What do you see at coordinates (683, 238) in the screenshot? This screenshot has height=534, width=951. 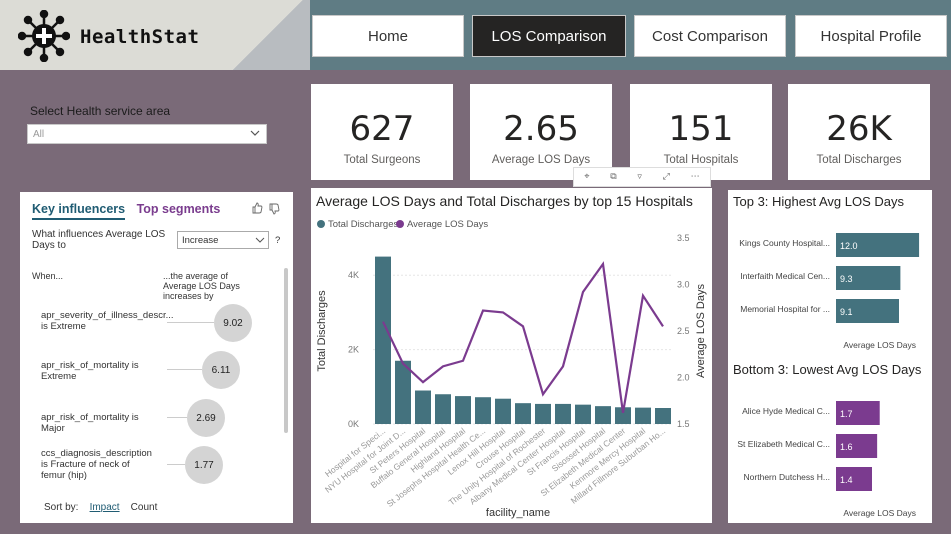 I see `y2-tick-label: 3.5` at bounding box center [683, 238].